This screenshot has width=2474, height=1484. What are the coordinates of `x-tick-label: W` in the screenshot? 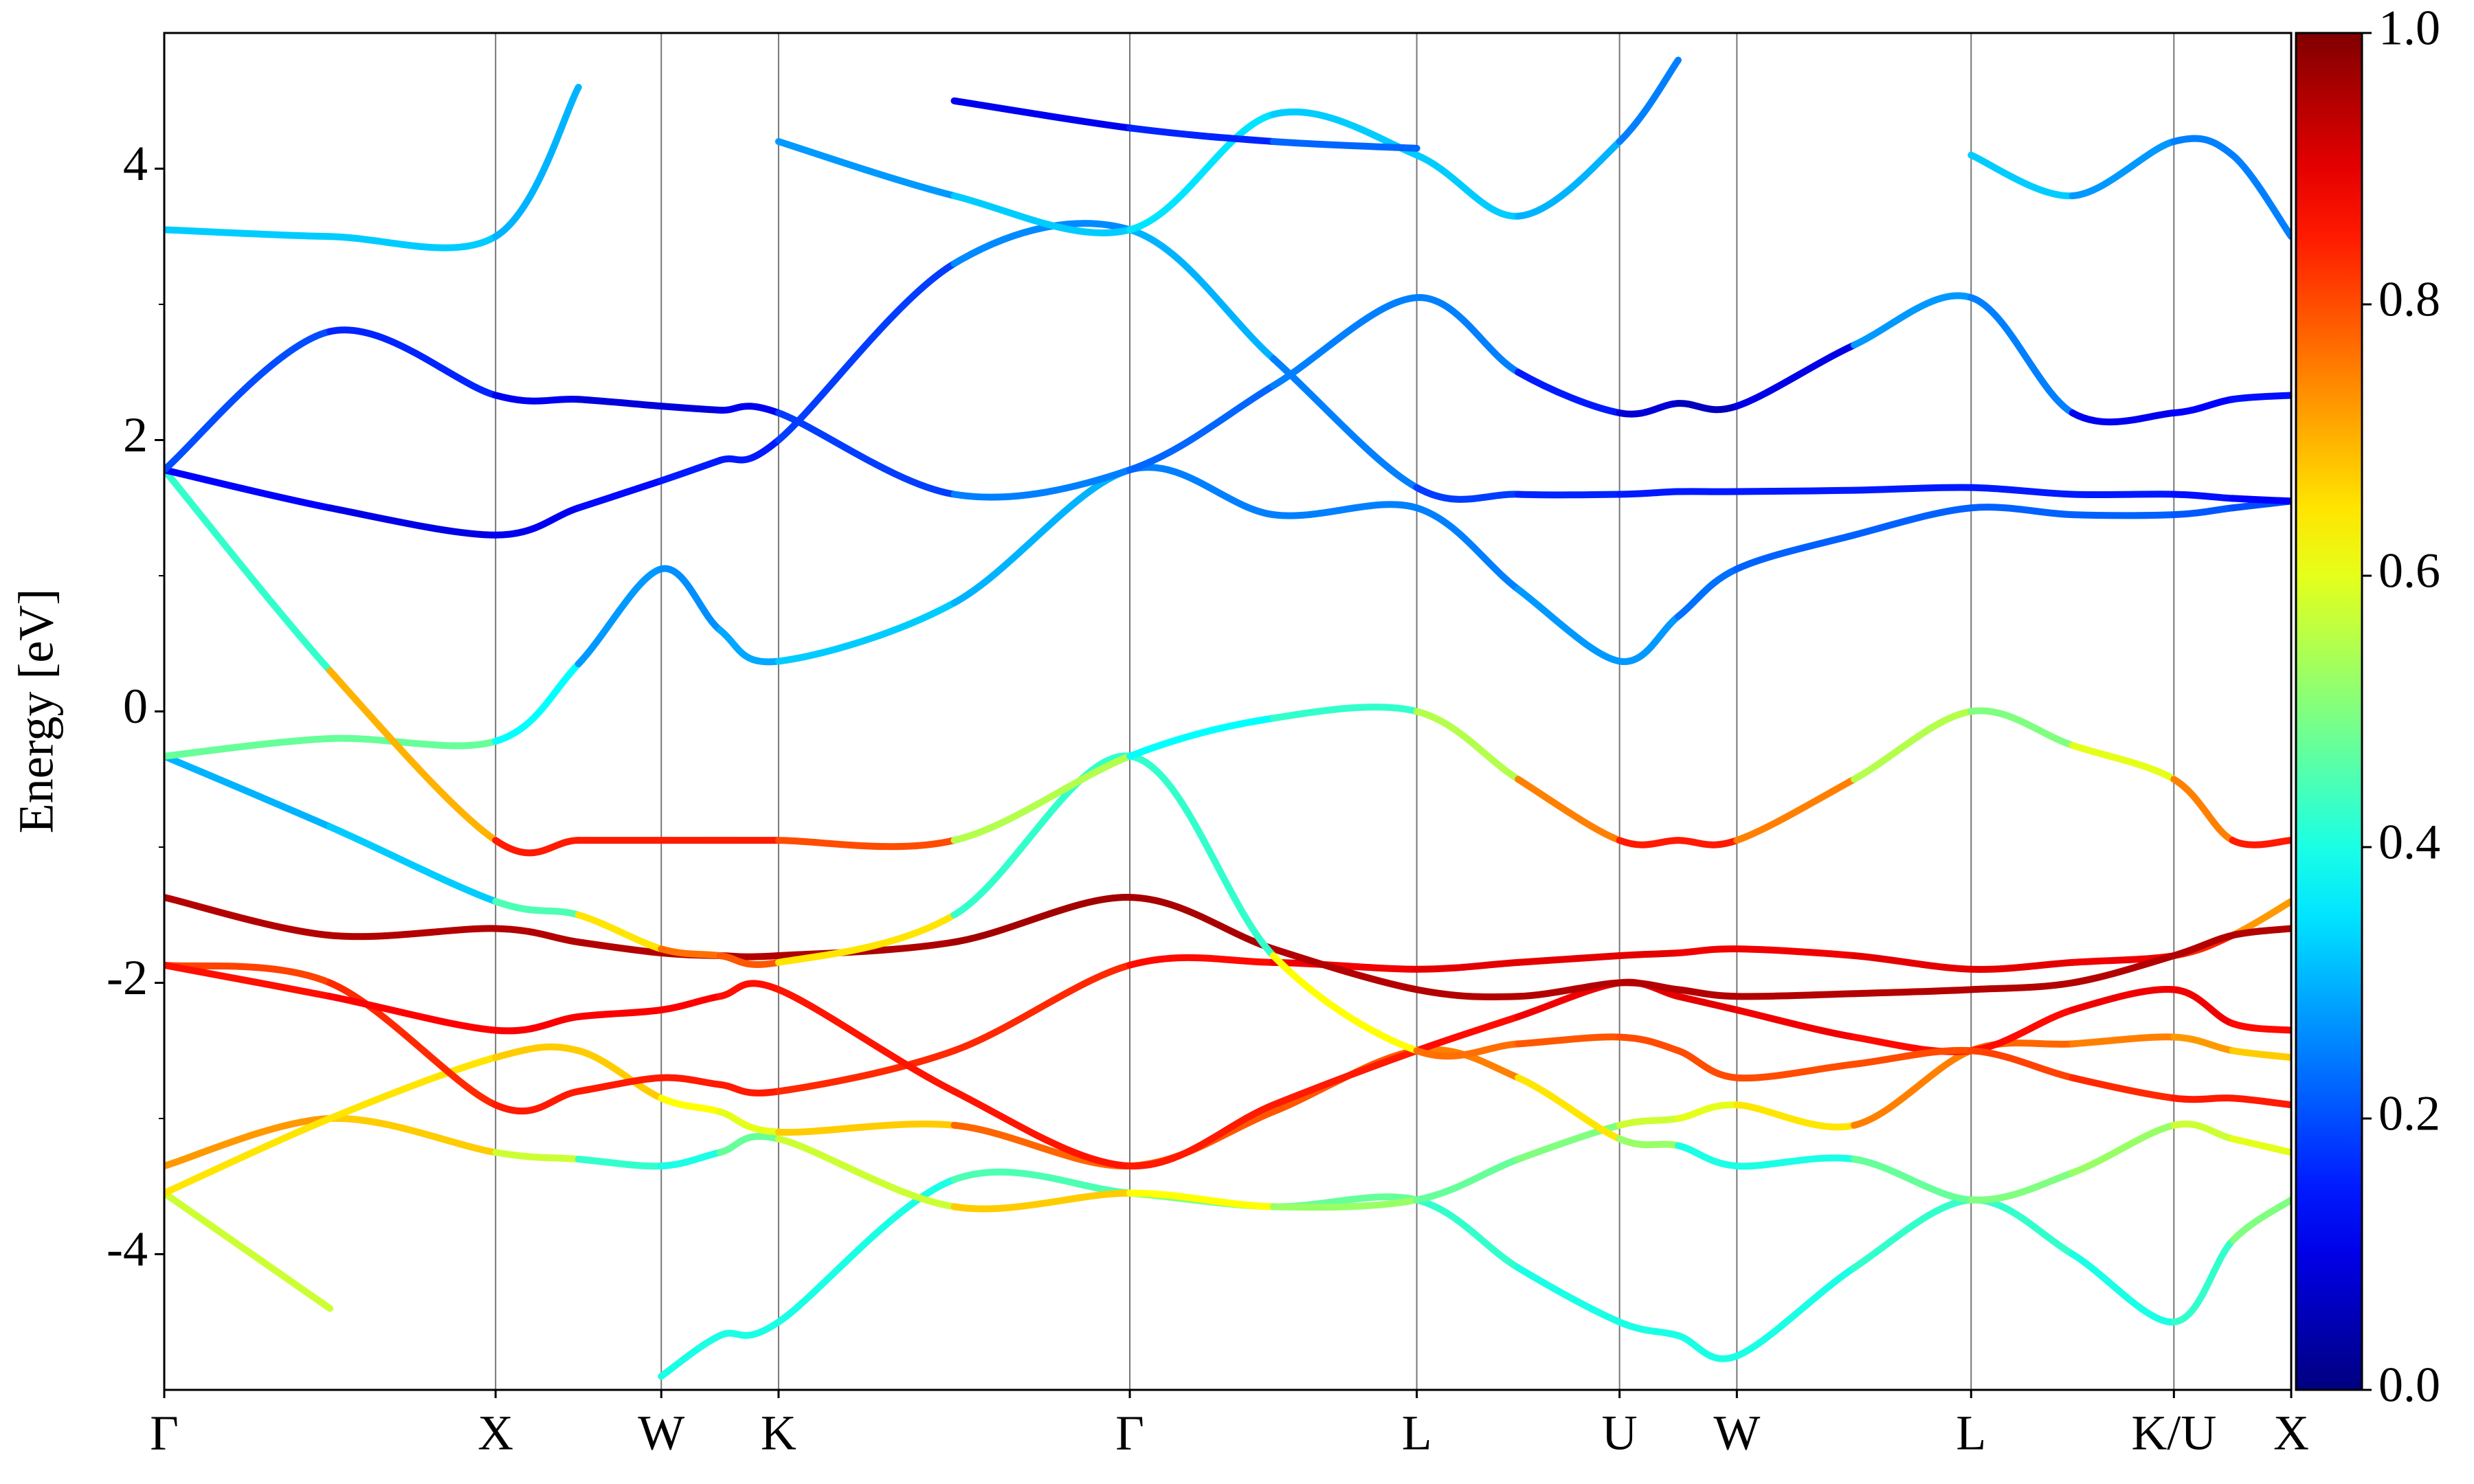 It's located at (1736, 1434).